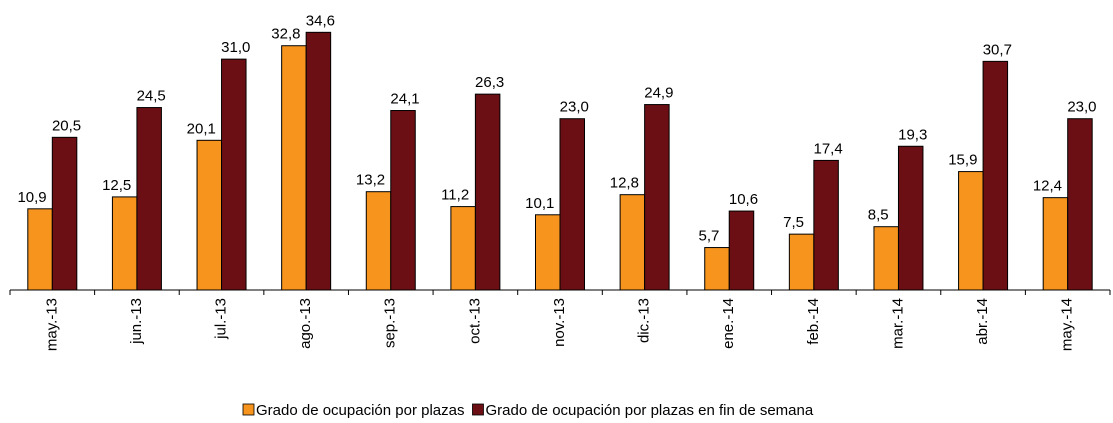 The width and height of the screenshot is (1113, 423). Describe the element at coordinates (962, 160) in the screenshot. I see `data-label: 15,9` at that location.